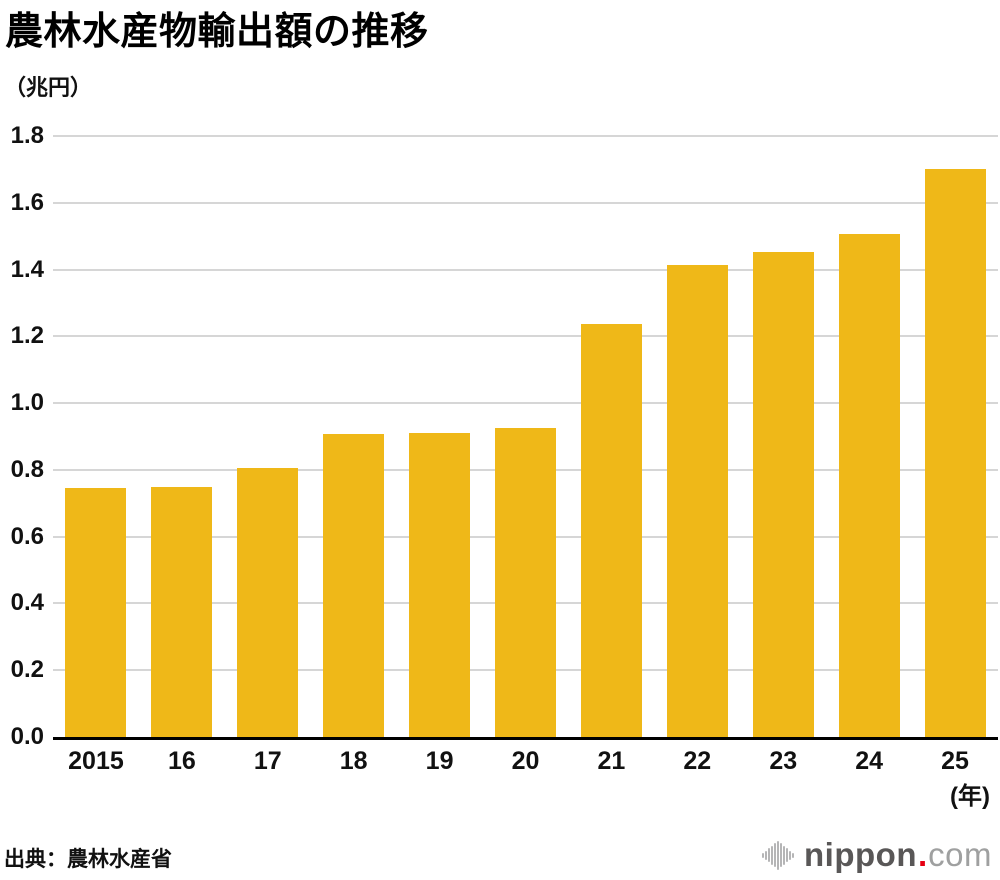 The image size is (1000, 880). I want to click on x-tick-label: 20, so click(525, 761).